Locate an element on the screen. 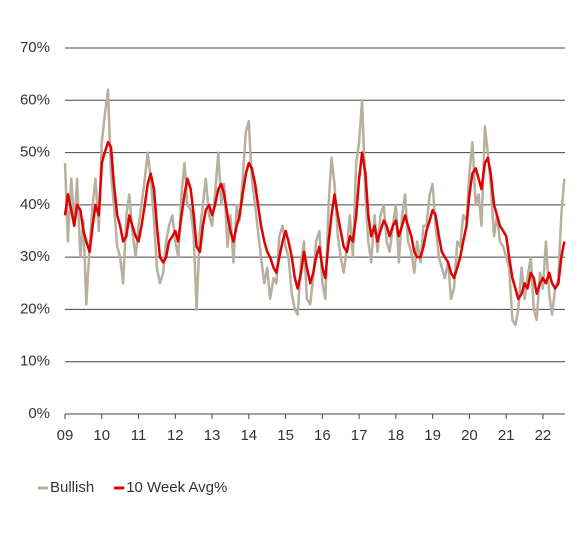  x-tick-label: 13 is located at coordinates (212, 435).